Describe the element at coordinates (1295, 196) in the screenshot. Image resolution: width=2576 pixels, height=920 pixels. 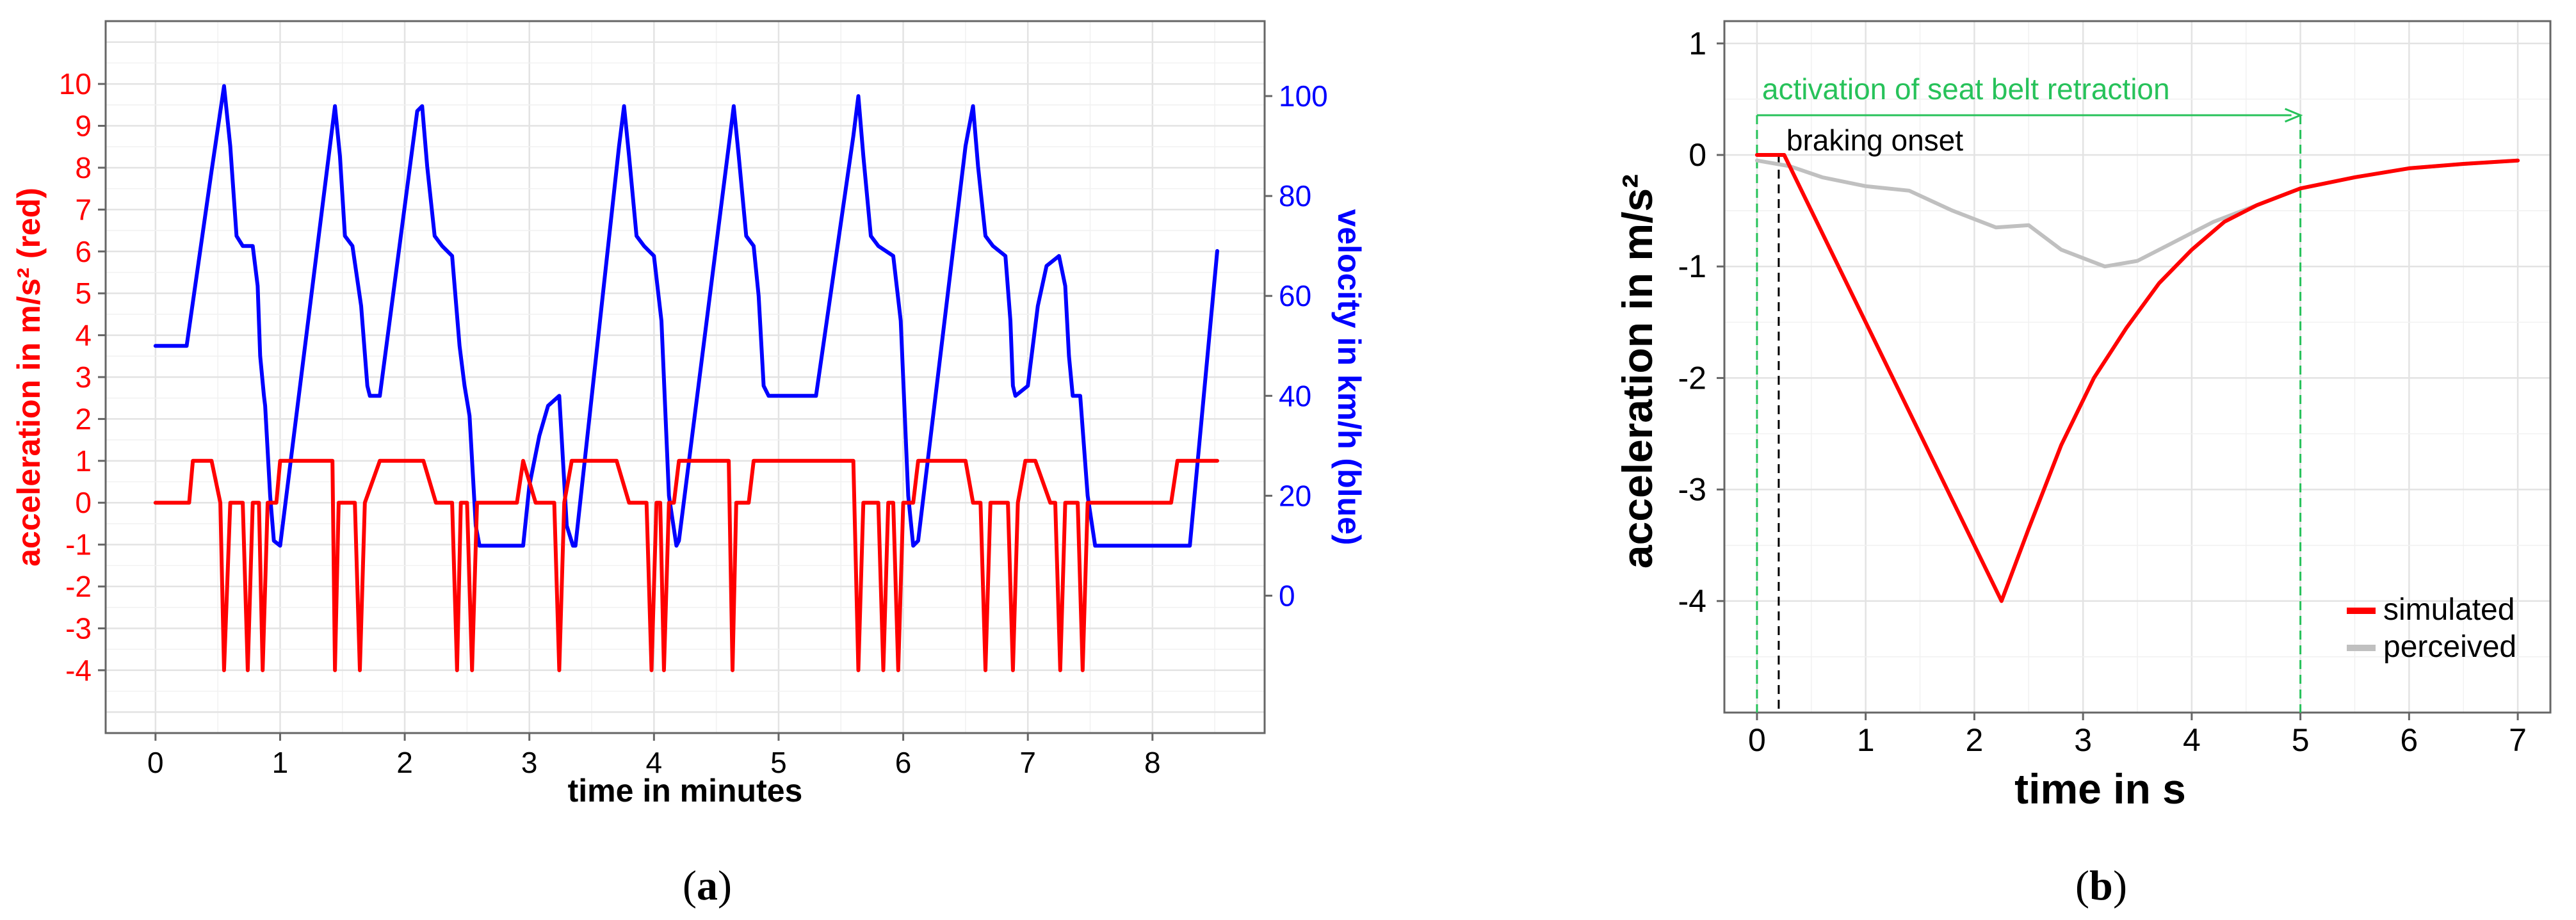
I see `y-right-tick-label: 80` at that location.